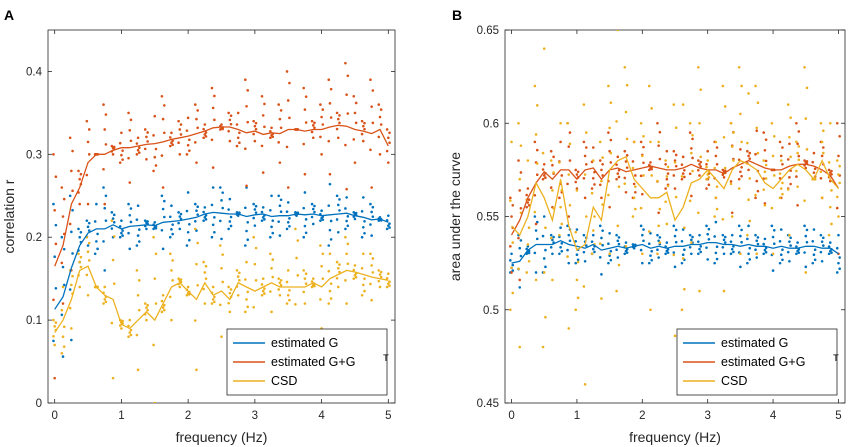 The image size is (851, 447). What do you see at coordinates (121, 416) in the screenshot?
I see `x-tick-label: 1` at bounding box center [121, 416].